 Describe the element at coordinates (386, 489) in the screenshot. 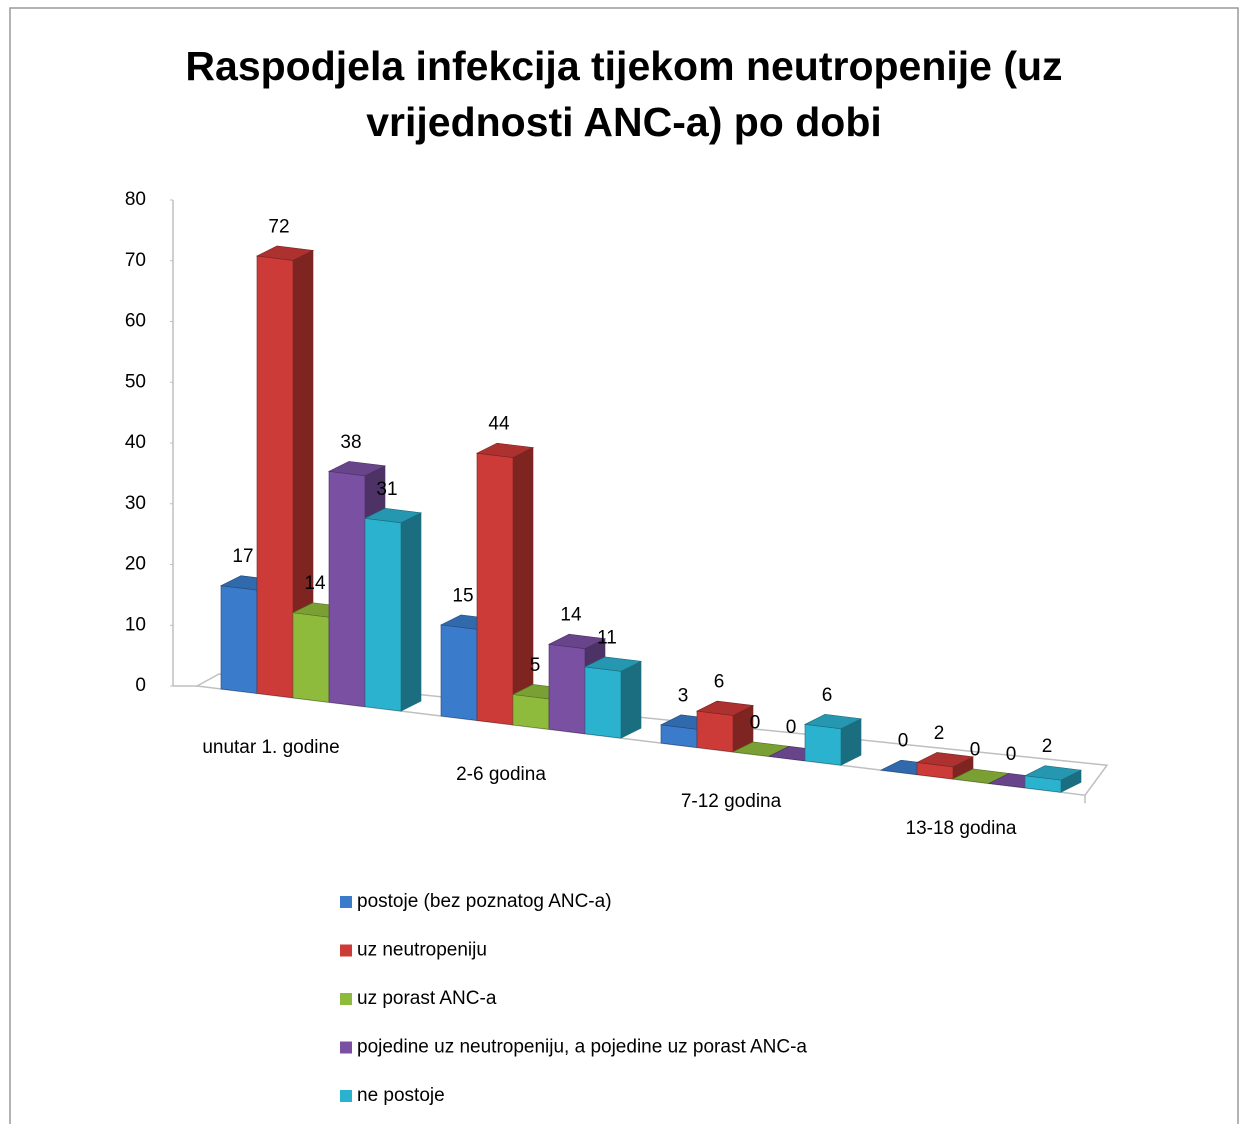

I see `data-label: 31` at that location.